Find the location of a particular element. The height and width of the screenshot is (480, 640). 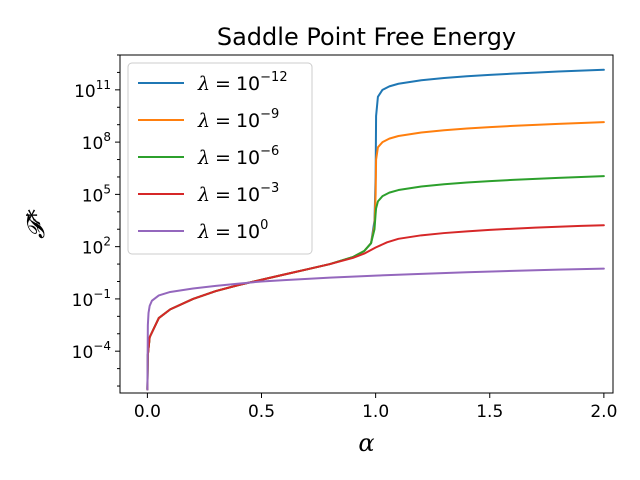

y-tick-label-4: 10⁸ is located at coordinates (96, 142).